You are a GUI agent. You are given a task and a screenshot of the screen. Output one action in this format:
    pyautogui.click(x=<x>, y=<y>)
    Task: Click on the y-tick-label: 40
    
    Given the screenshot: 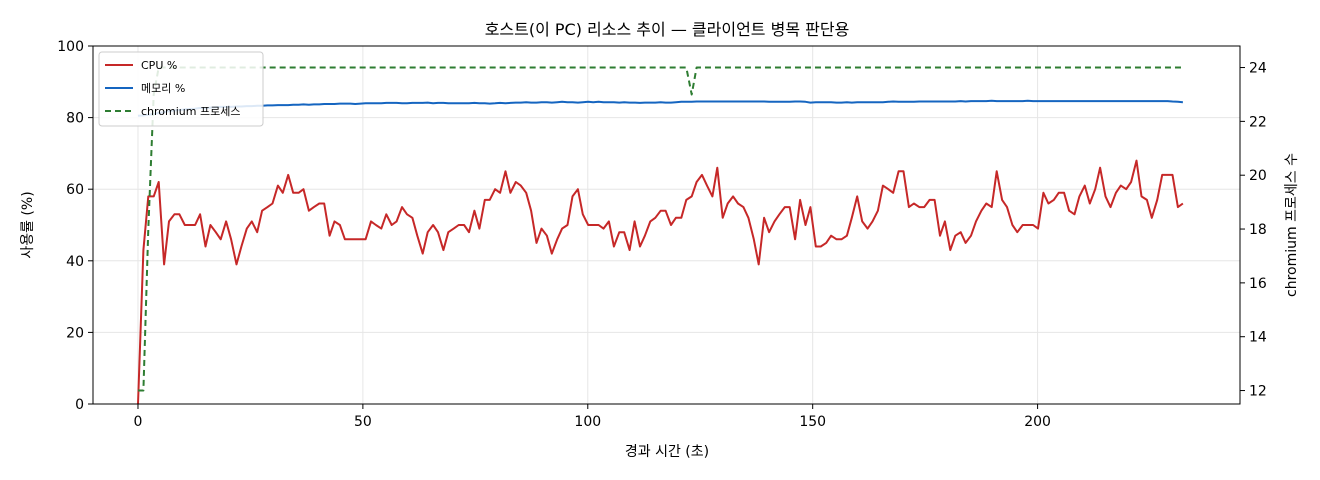 What is the action you would take?
    pyautogui.click(x=75, y=262)
    